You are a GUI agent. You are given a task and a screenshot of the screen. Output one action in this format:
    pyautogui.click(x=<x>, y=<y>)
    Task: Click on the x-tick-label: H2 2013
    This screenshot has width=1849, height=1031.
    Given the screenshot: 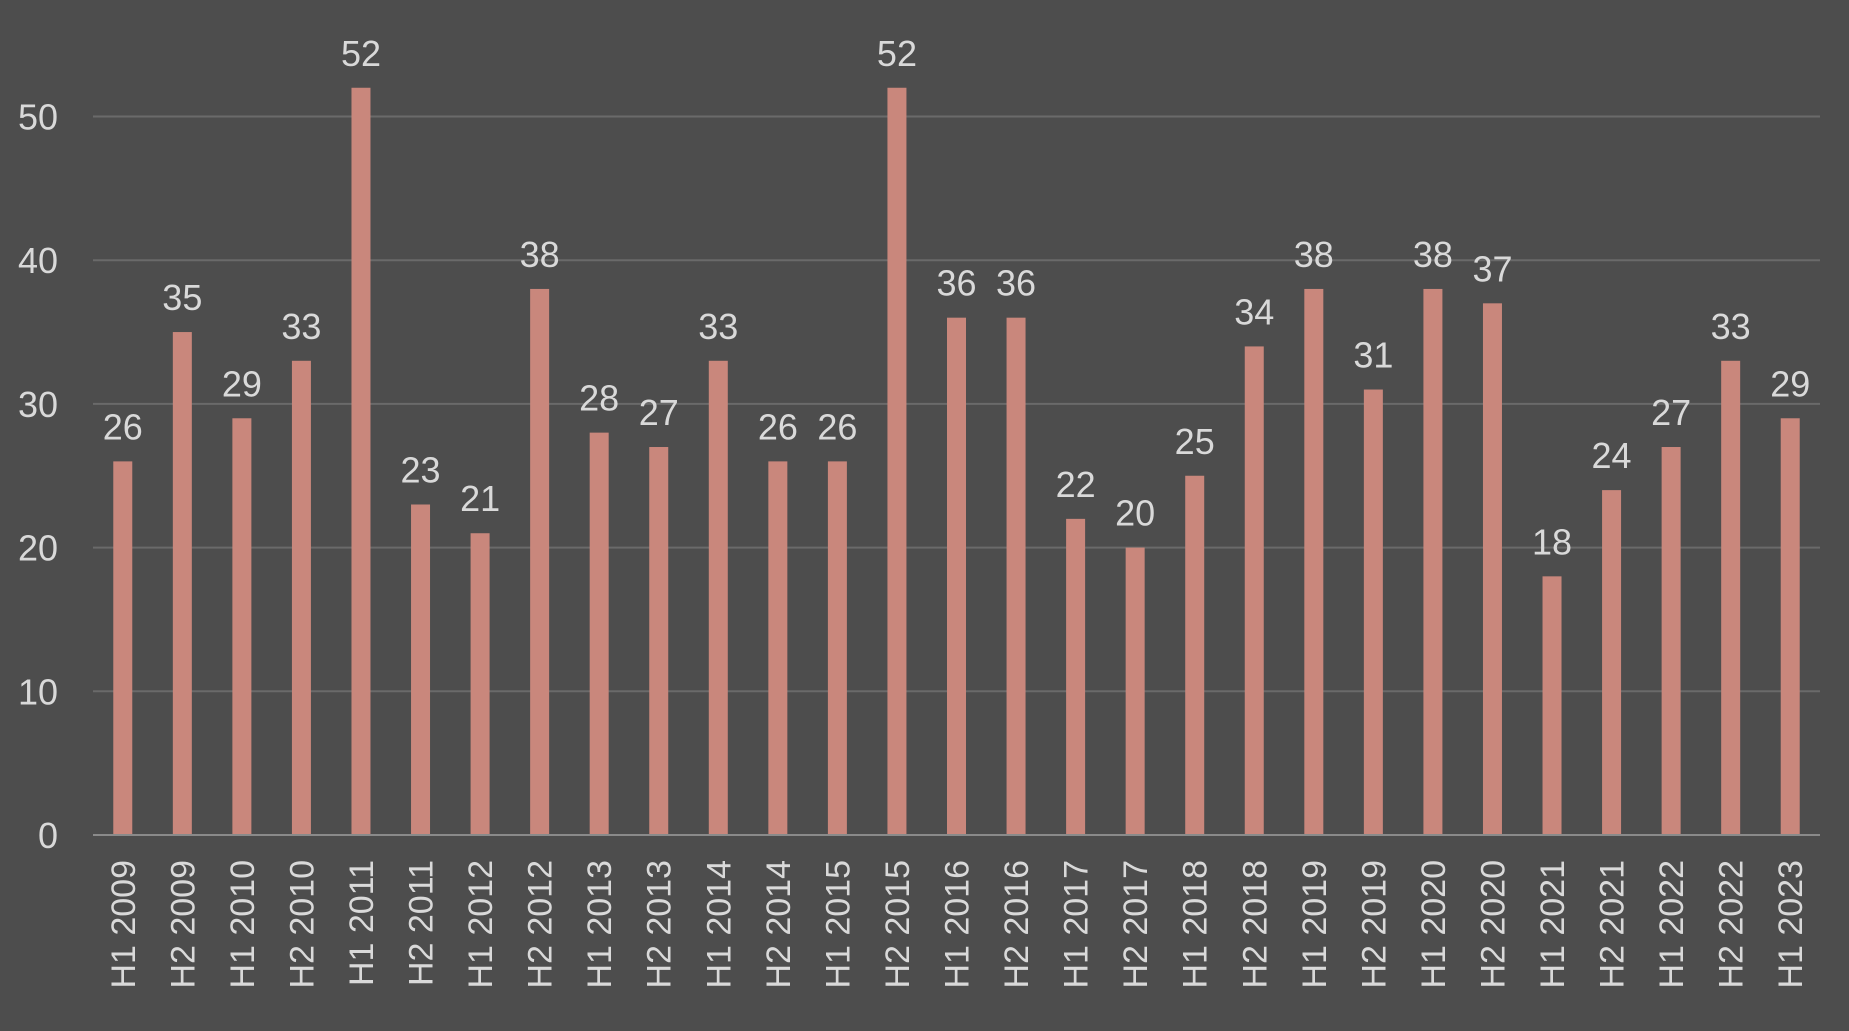 What is the action you would take?
    pyautogui.click(x=660, y=924)
    